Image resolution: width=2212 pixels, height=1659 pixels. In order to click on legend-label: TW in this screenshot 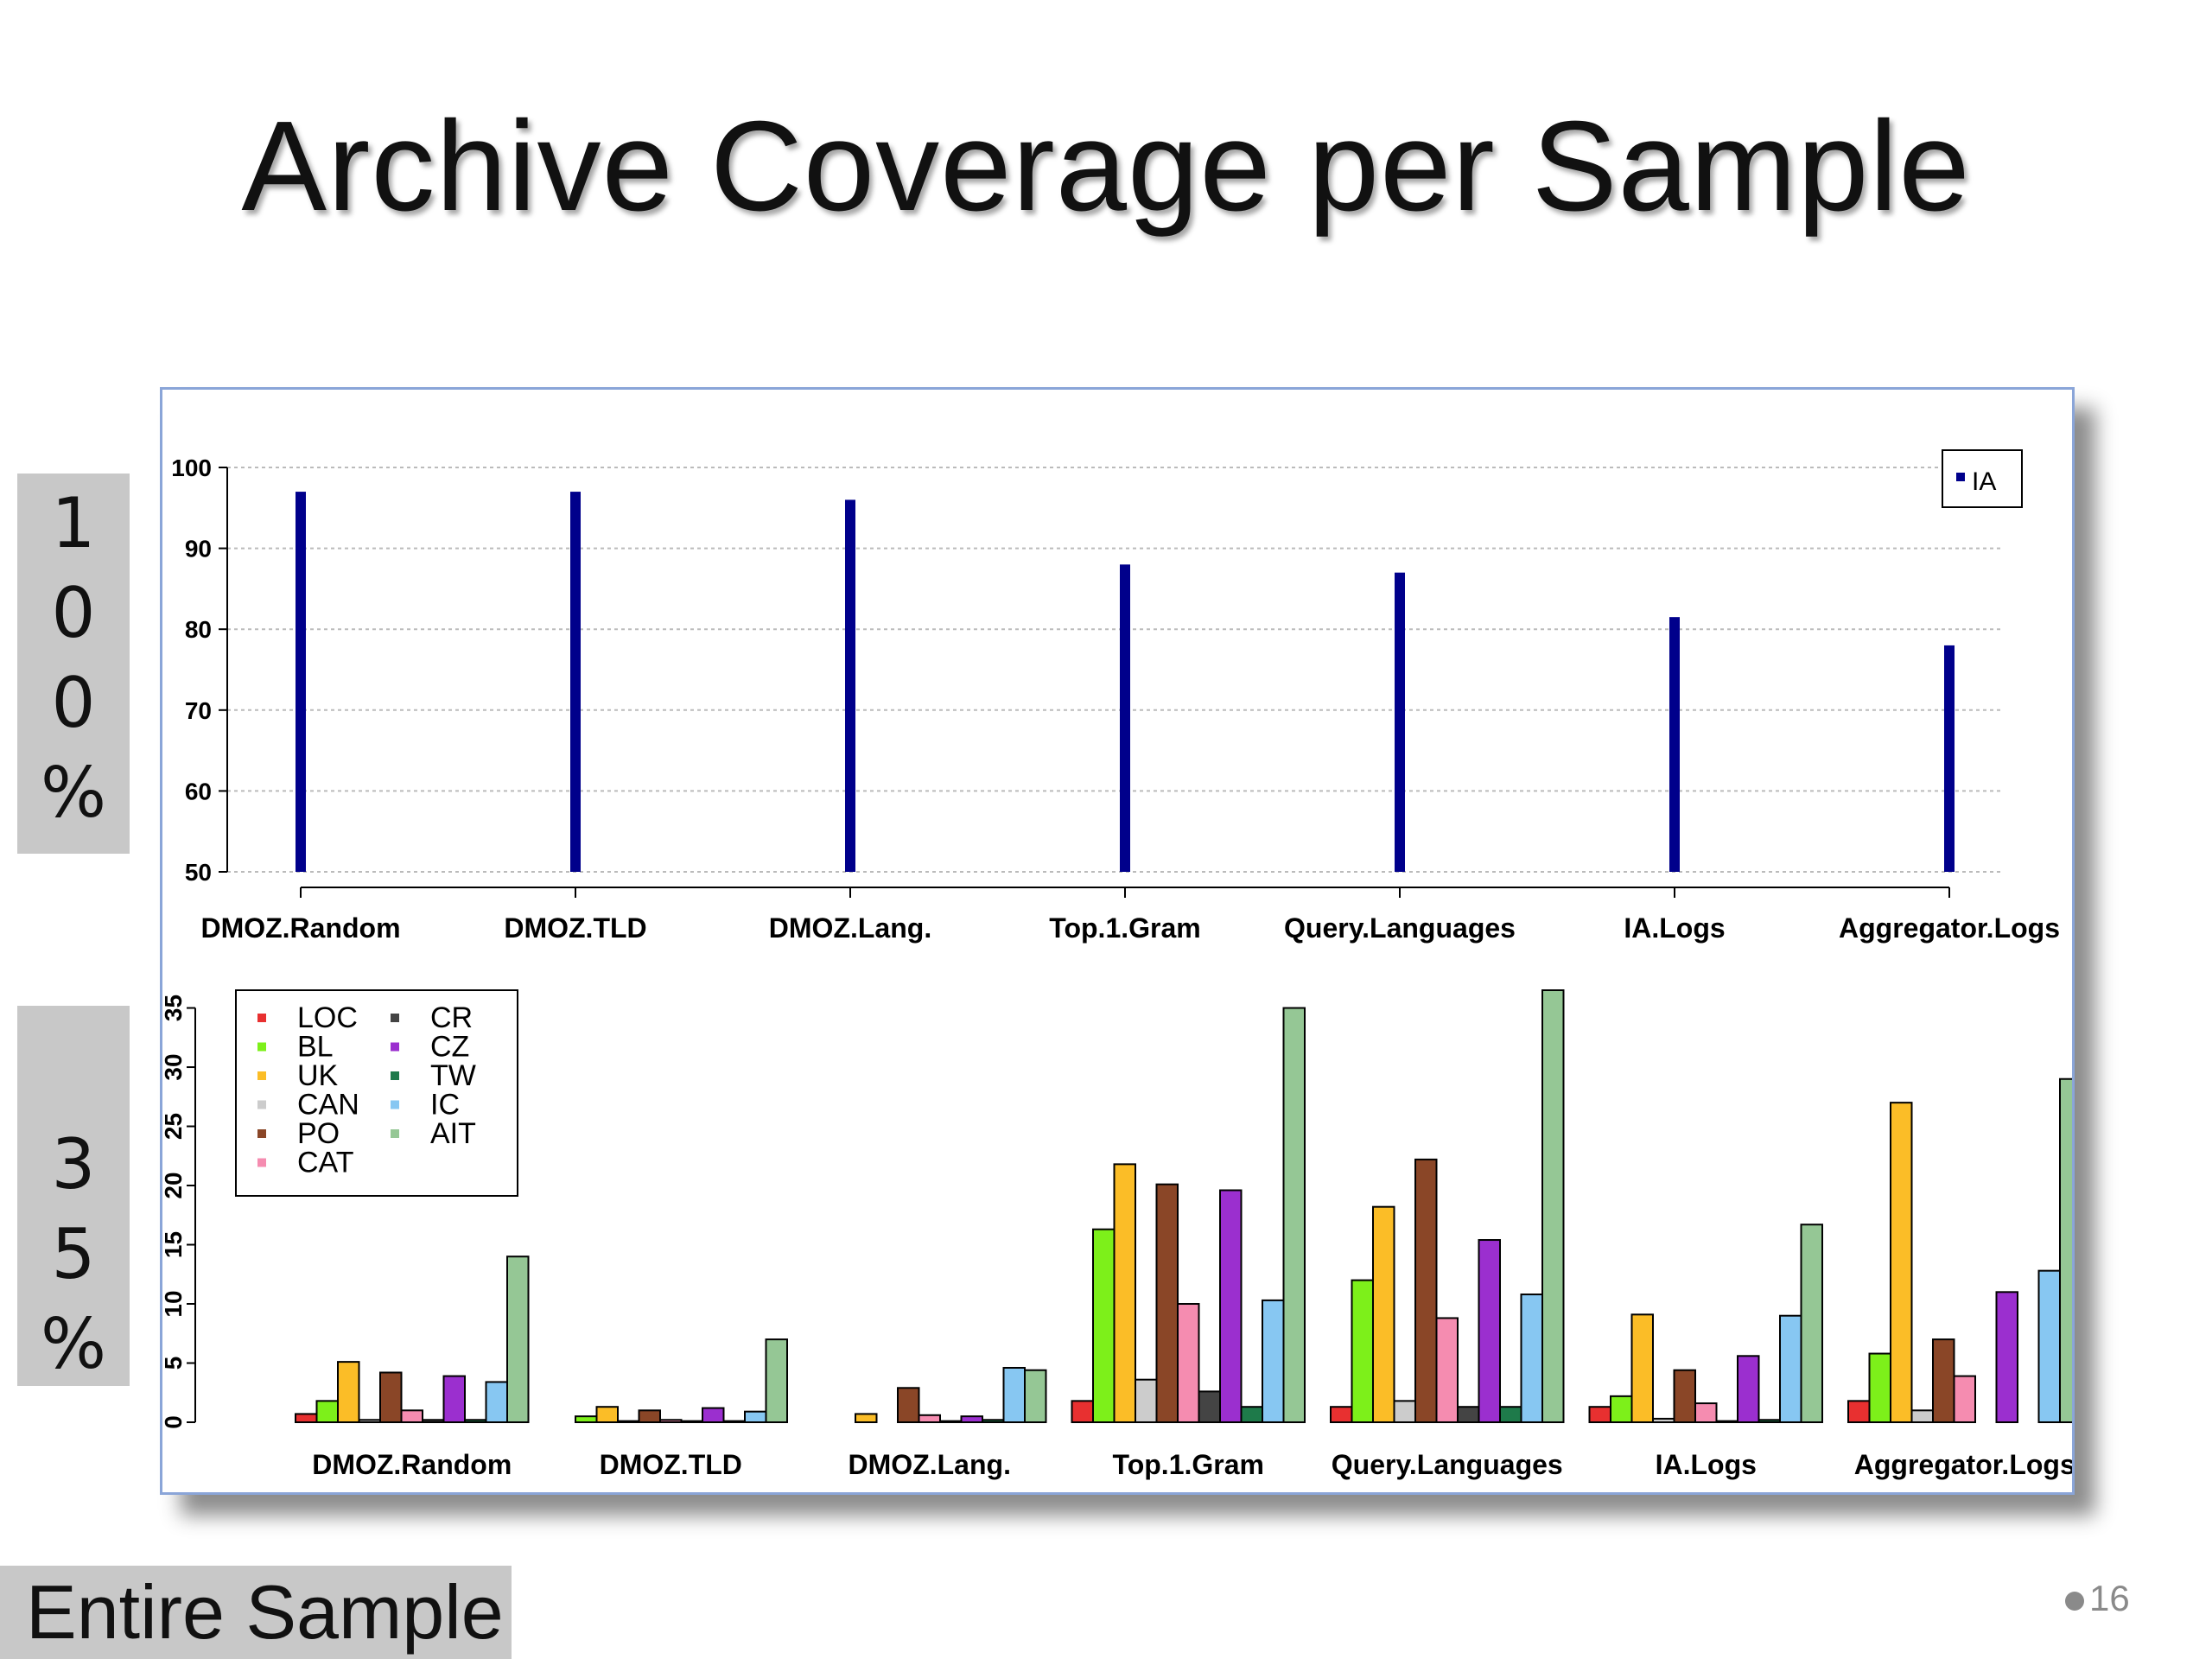, I will do `click(453, 1075)`.